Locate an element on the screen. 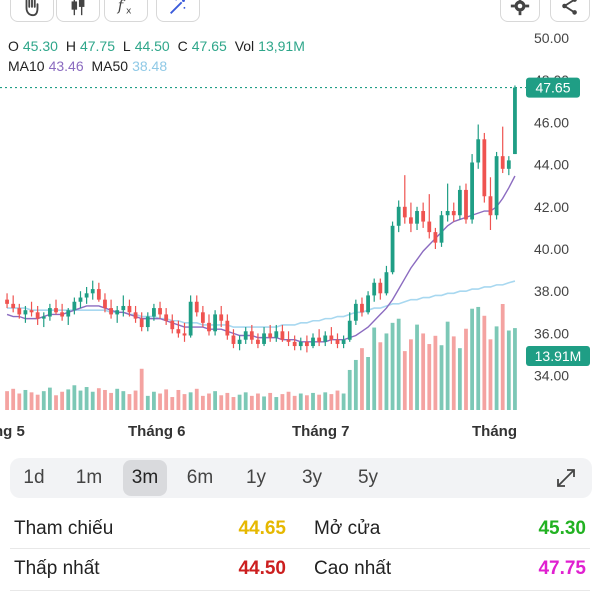 The image size is (600, 600). share-button is located at coordinates (570, 11).